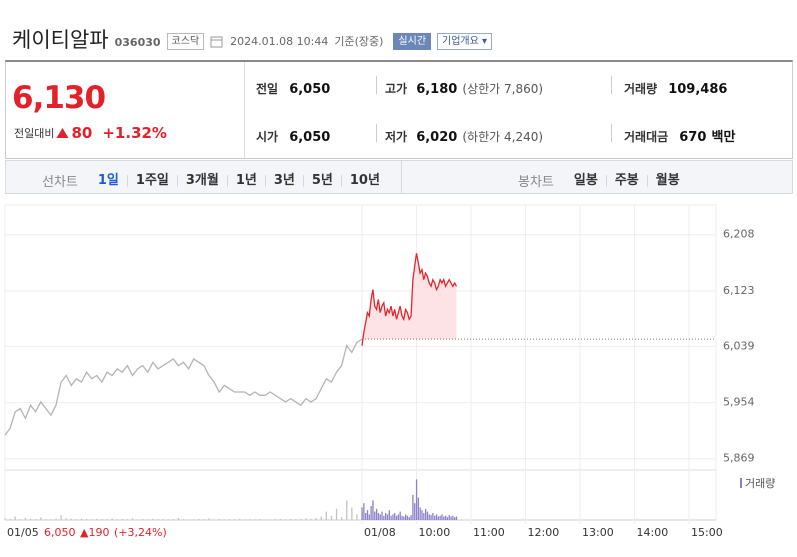  What do you see at coordinates (137, 42) in the screenshot?
I see `stock-code: 036030` at bounding box center [137, 42].